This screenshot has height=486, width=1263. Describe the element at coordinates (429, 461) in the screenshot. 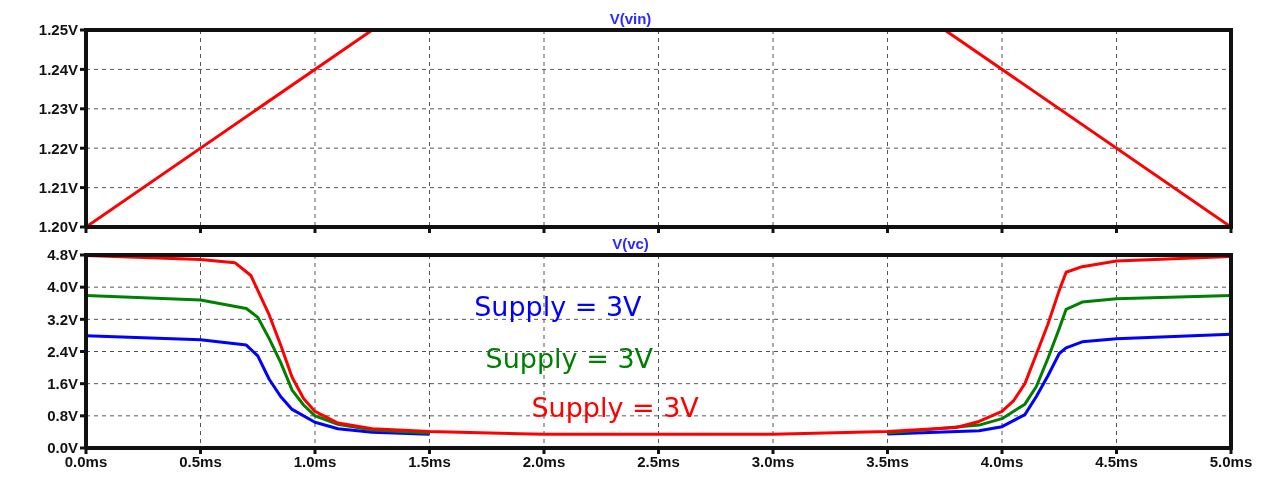

I see `x-tick-label: 1.5ms` at that location.